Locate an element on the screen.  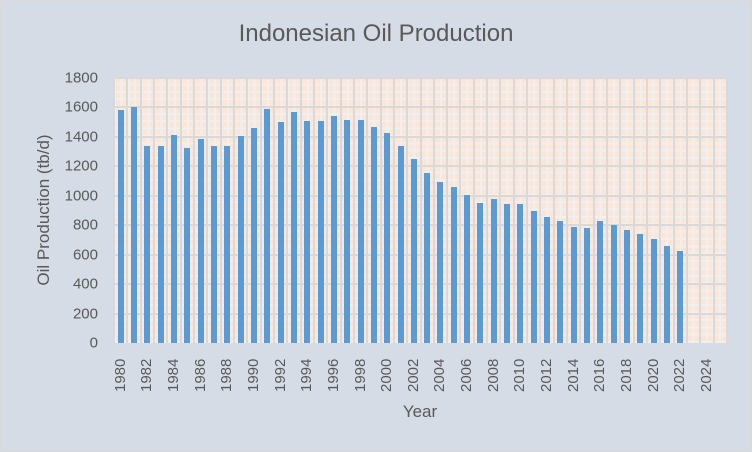
x-tick-label: 2008 is located at coordinates (493, 375).